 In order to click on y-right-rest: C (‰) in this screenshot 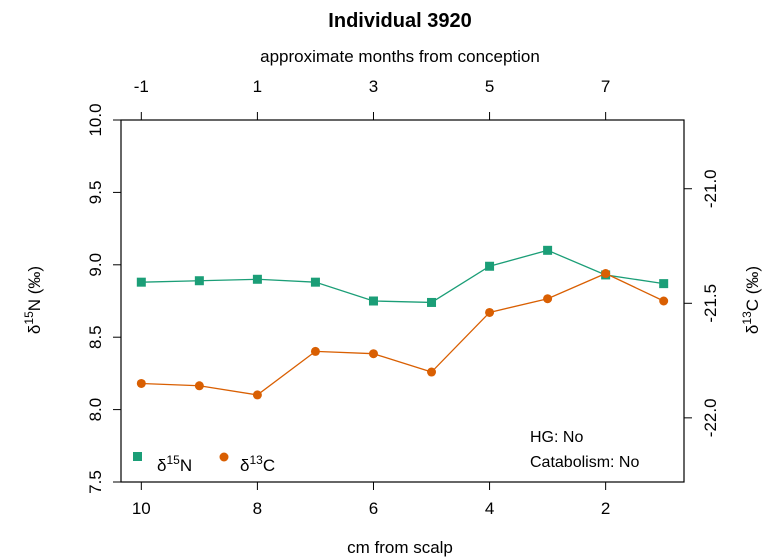, I will do `click(752, 288)`.